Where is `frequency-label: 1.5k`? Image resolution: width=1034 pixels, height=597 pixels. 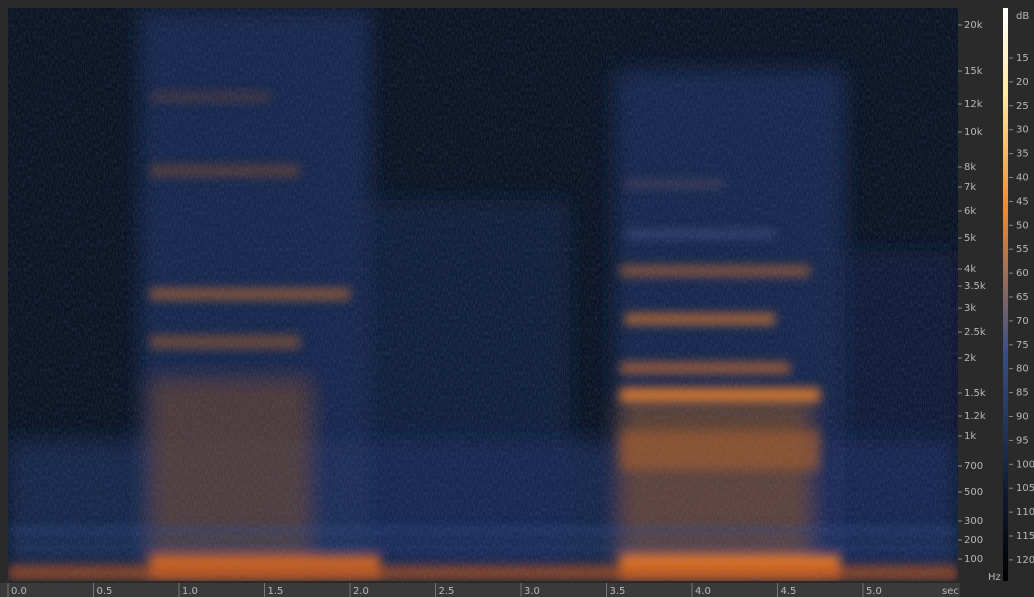
frequency-label: 1.5k is located at coordinates (975, 393).